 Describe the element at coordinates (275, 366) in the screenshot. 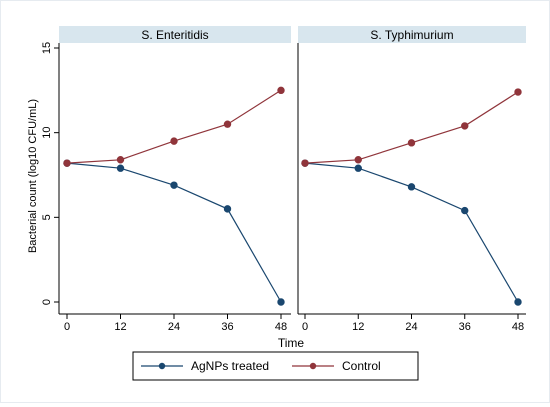

I see `legend: AgNPs treated Control` at that location.